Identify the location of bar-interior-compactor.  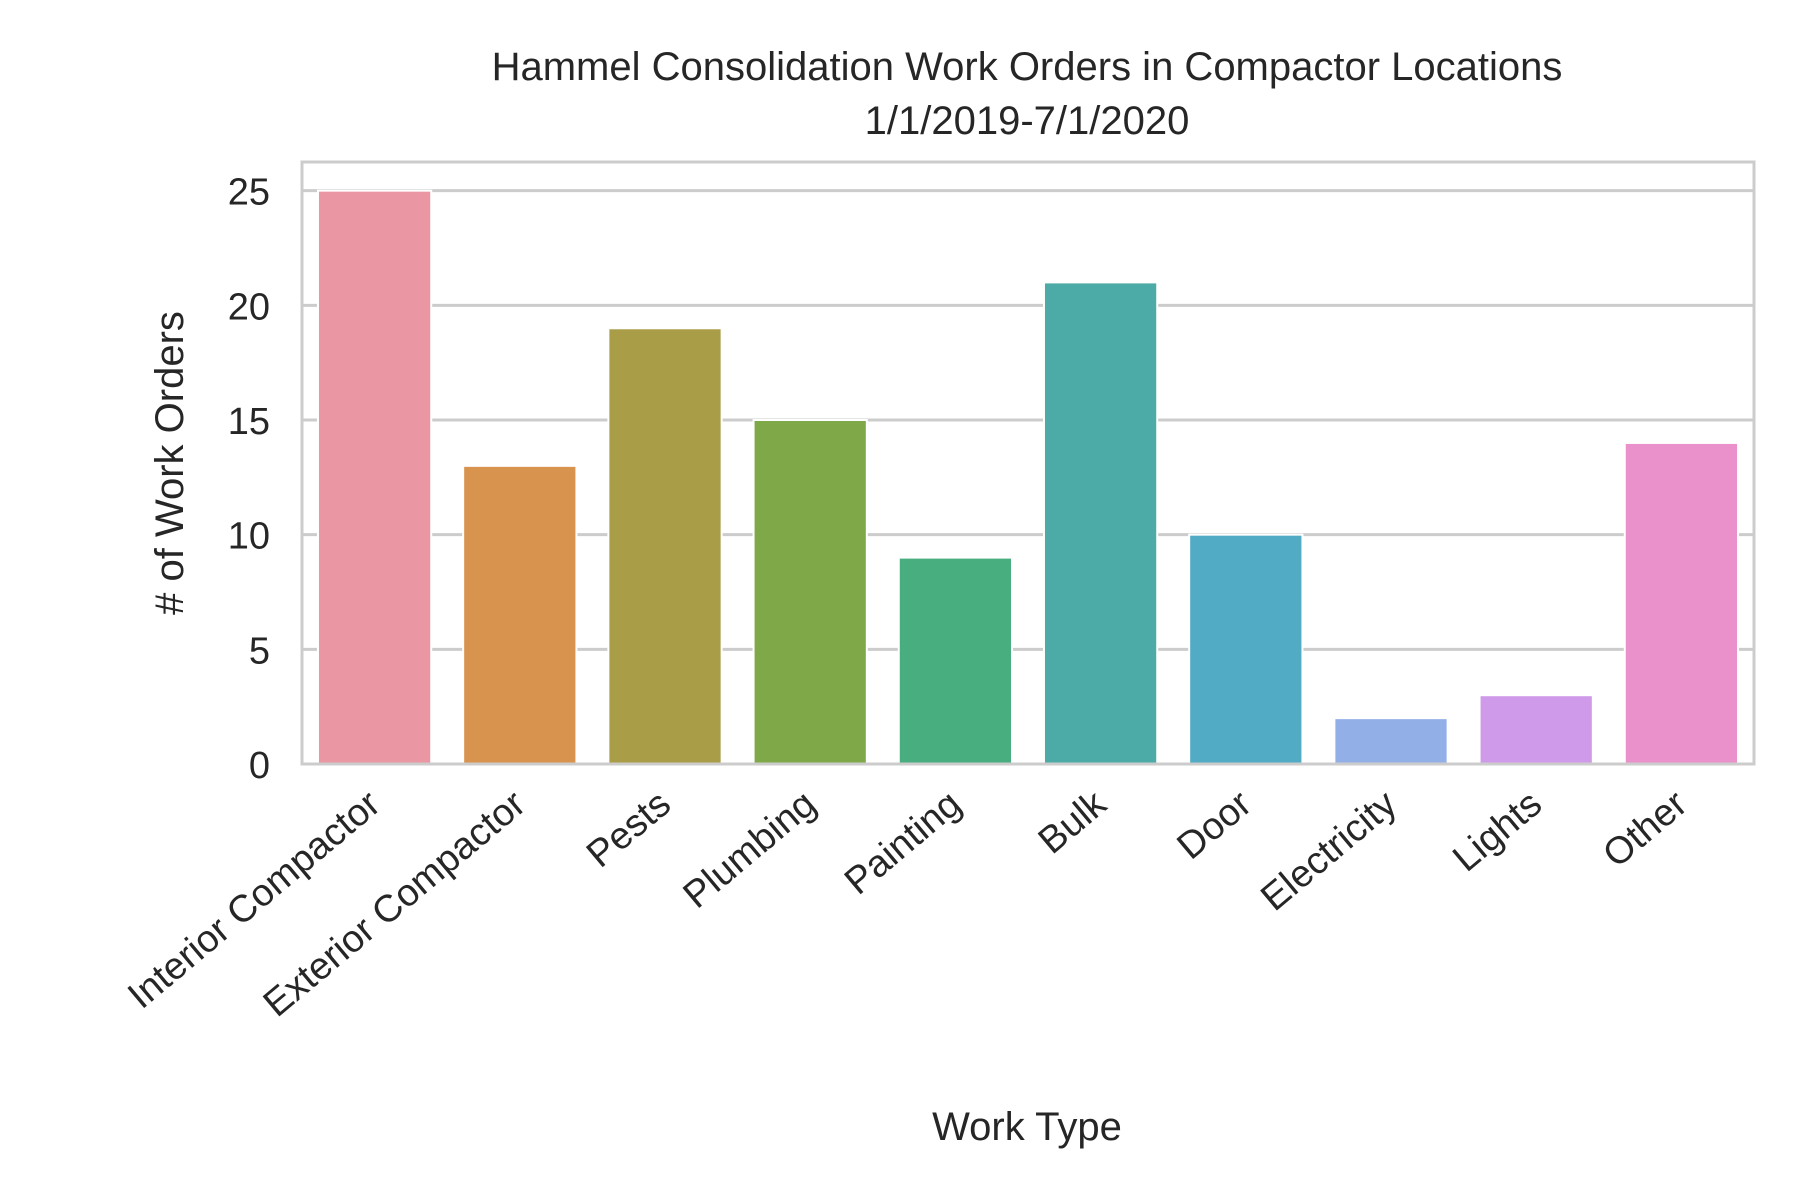
(374, 477).